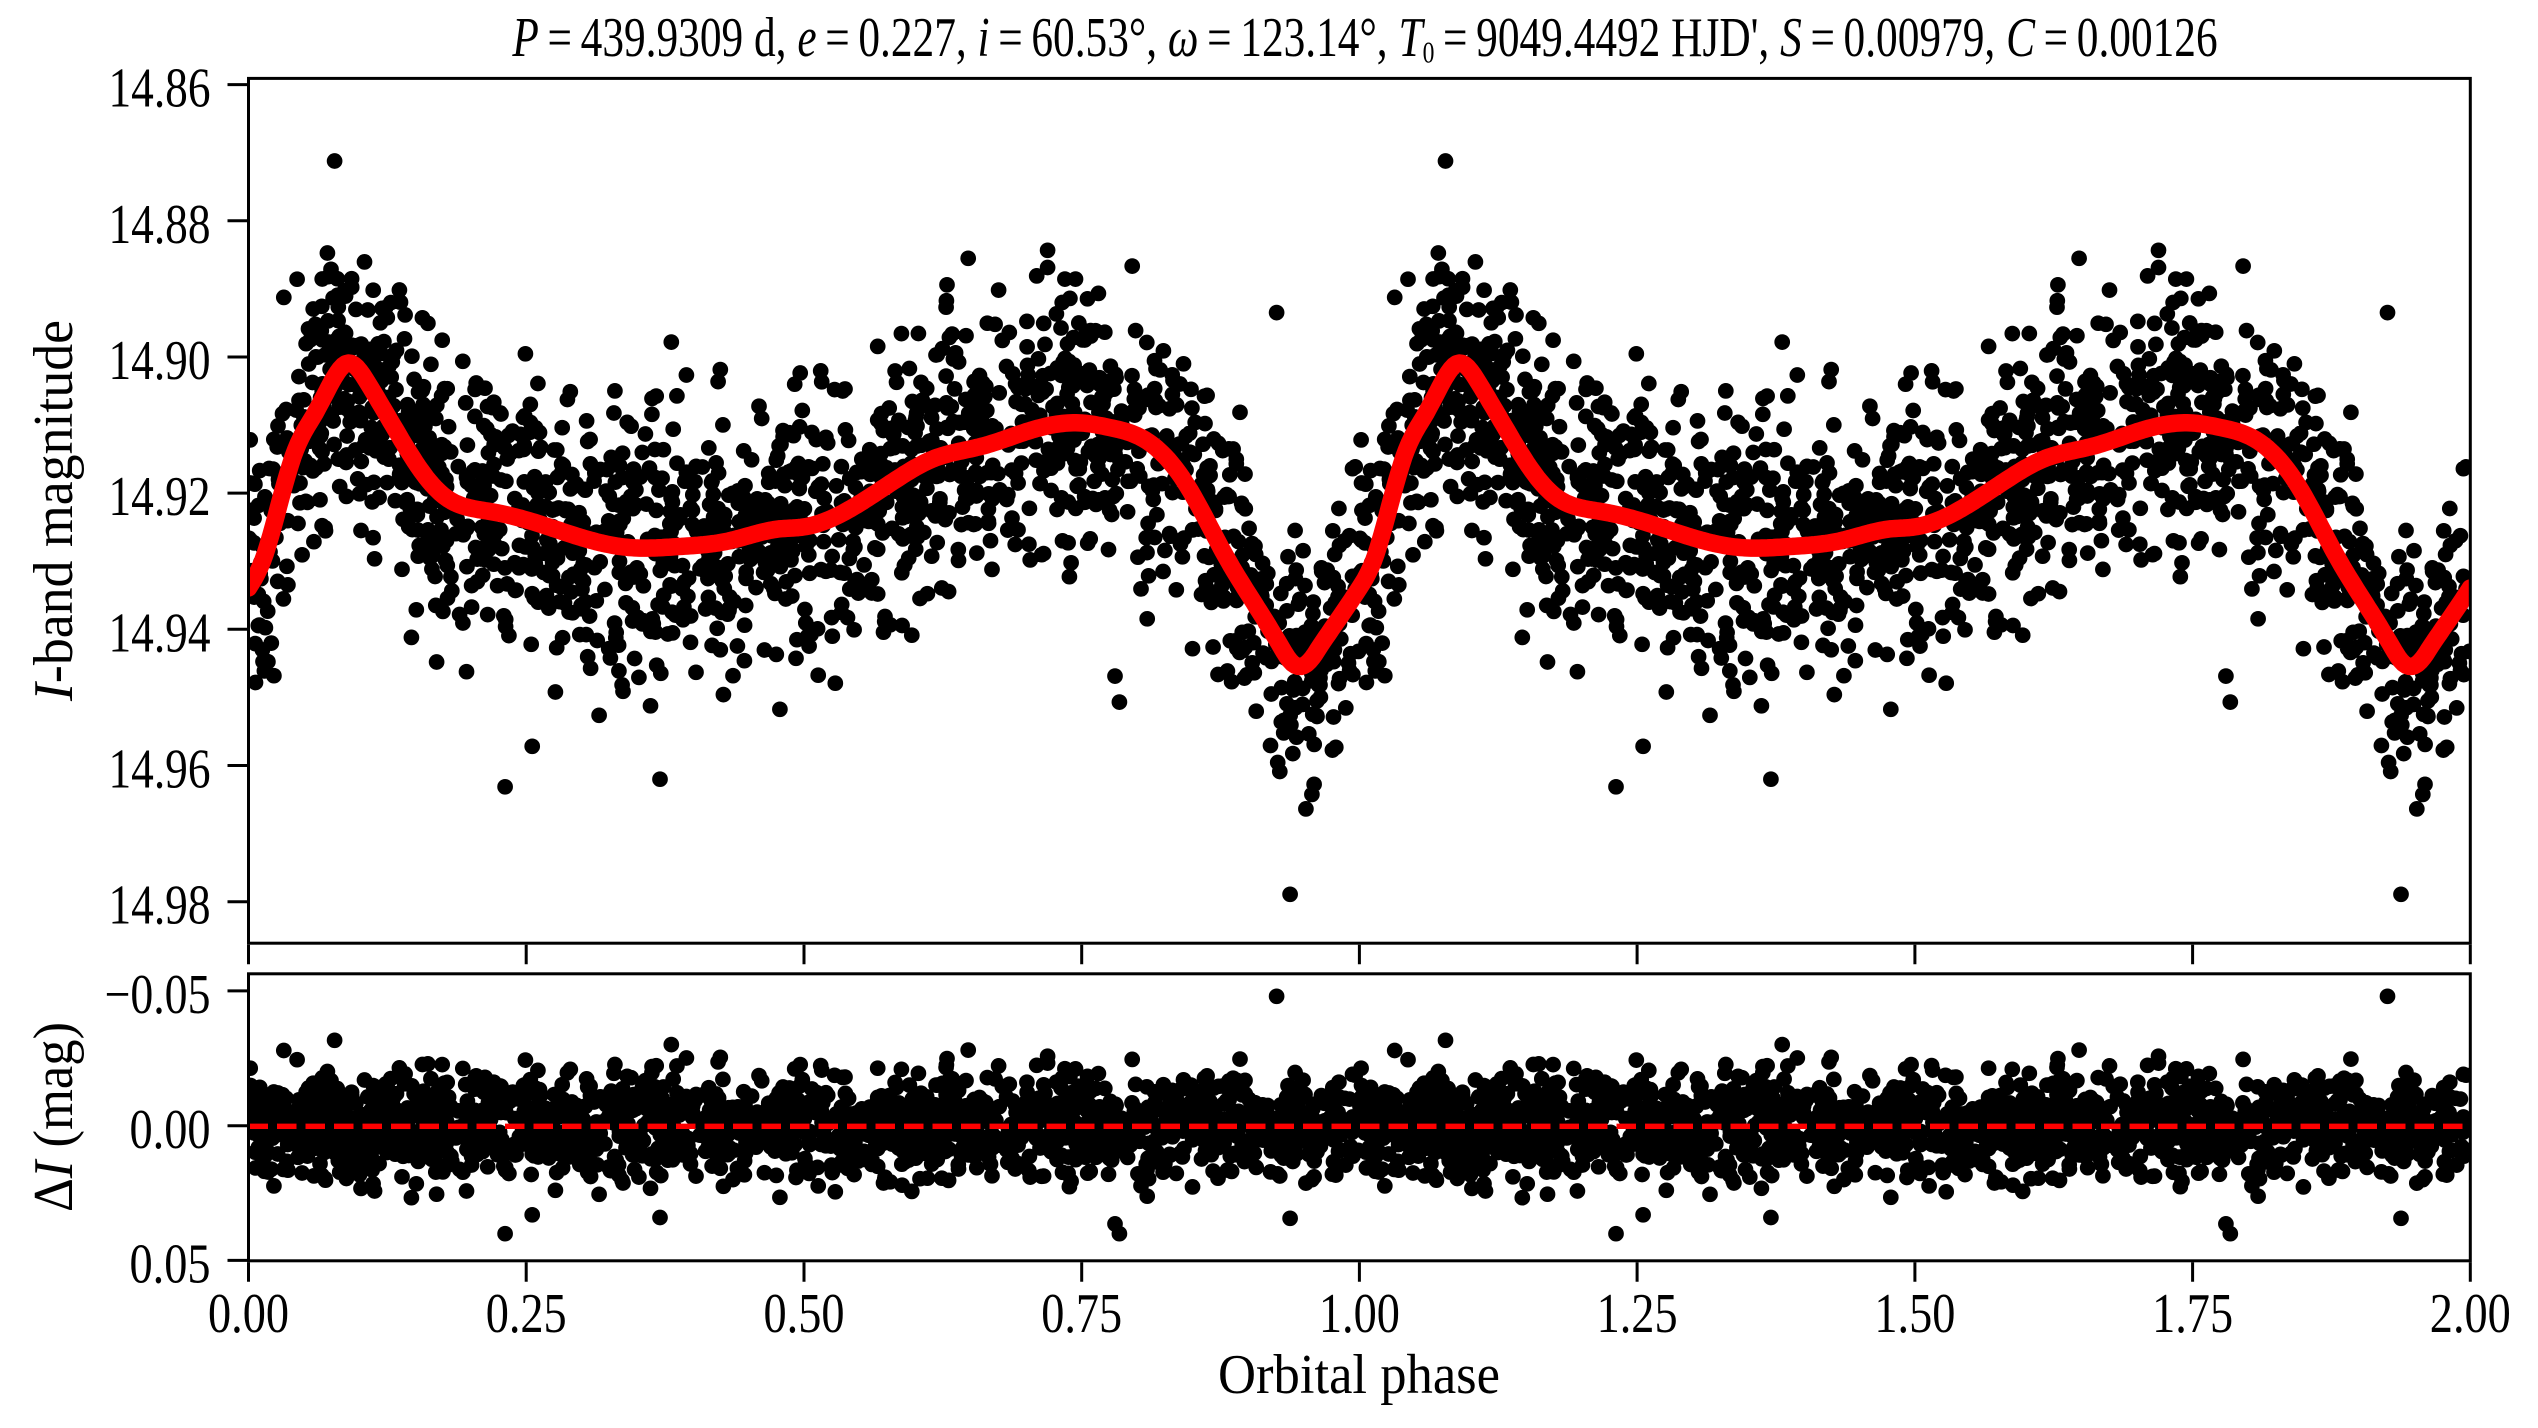  What do you see at coordinates (160, 361) in the screenshot?
I see `svg-text: 14.90` at bounding box center [160, 361].